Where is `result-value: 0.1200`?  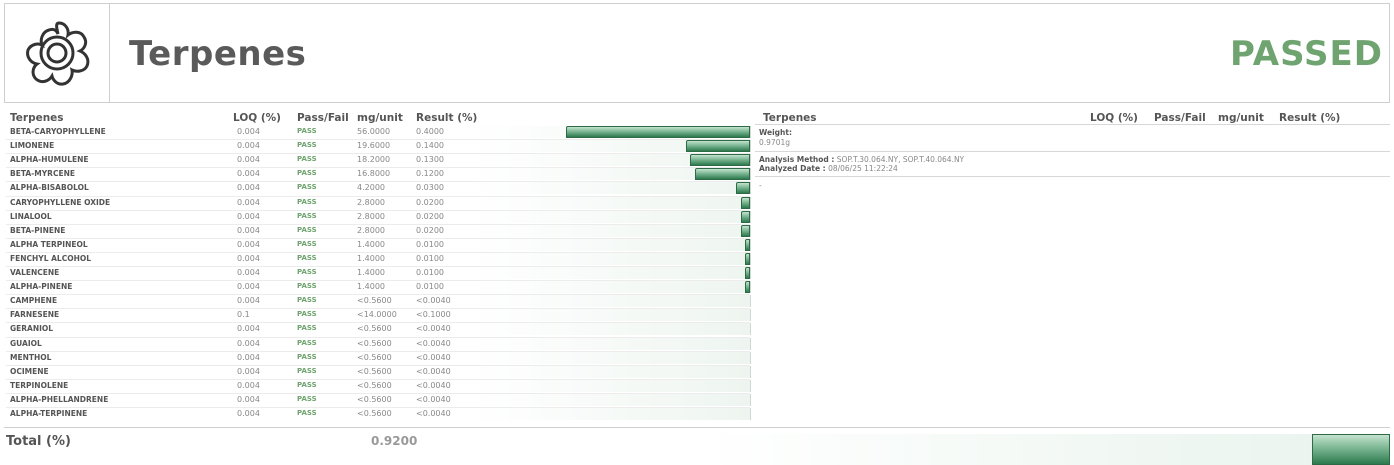 result-value: 0.1200 is located at coordinates (430, 174).